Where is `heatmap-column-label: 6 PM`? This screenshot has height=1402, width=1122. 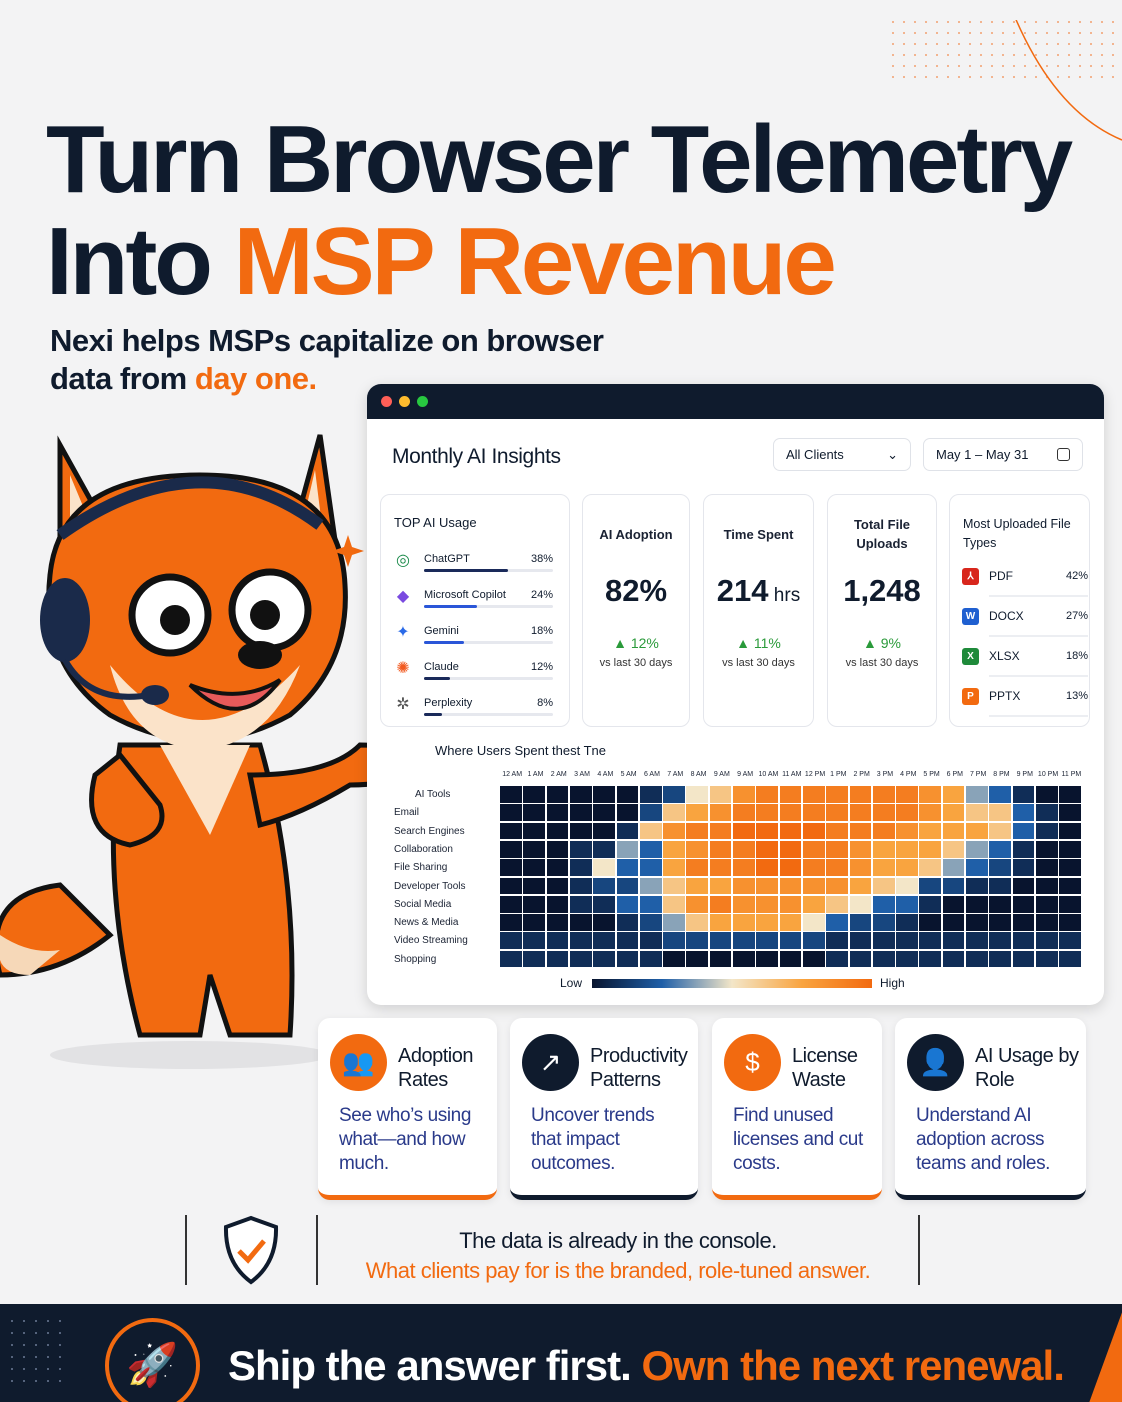 heatmap-column-label: 6 PM is located at coordinates (955, 774).